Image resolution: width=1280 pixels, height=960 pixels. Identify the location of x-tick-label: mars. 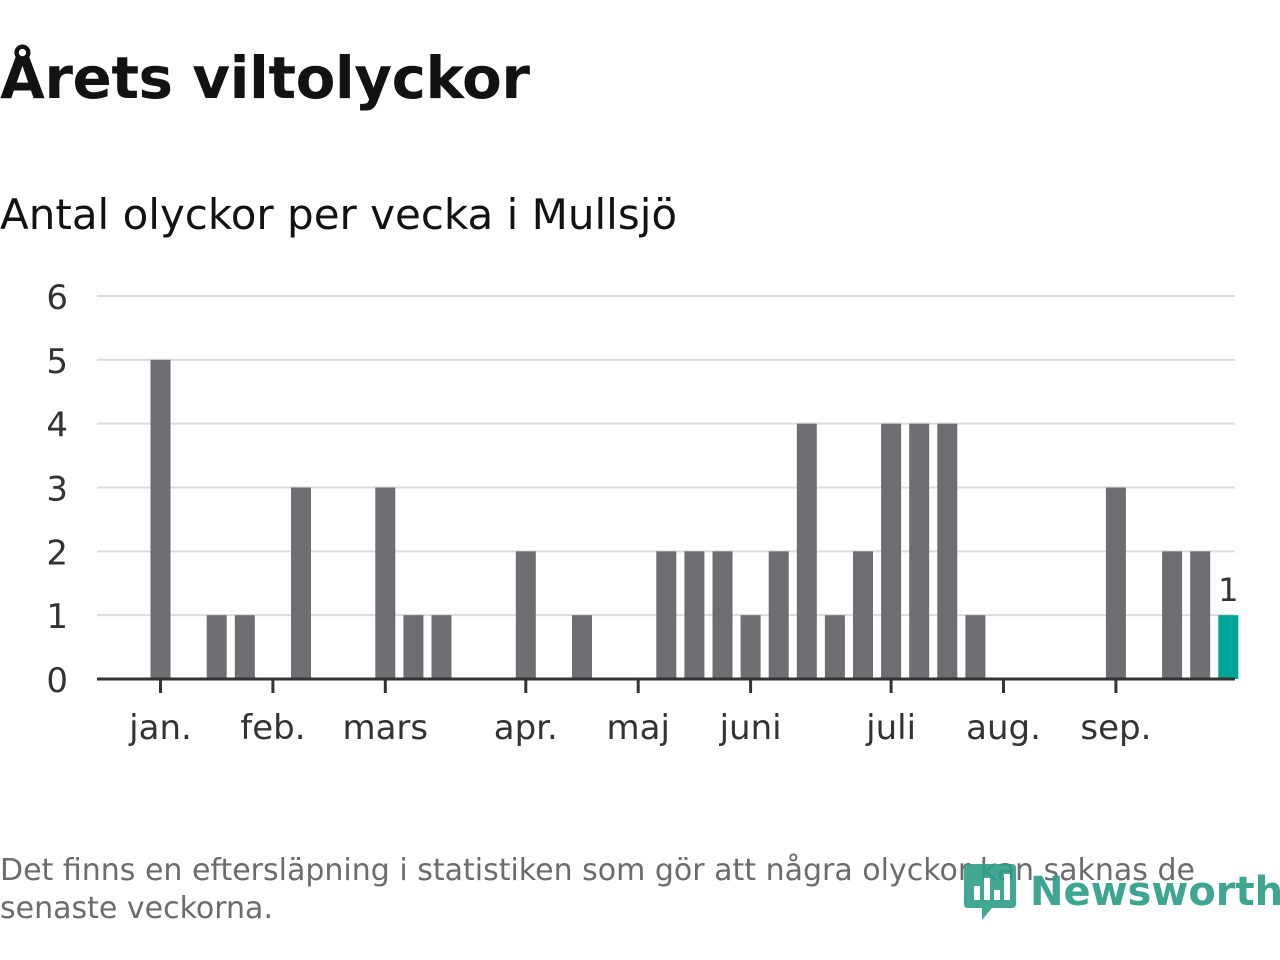
(385, 728).